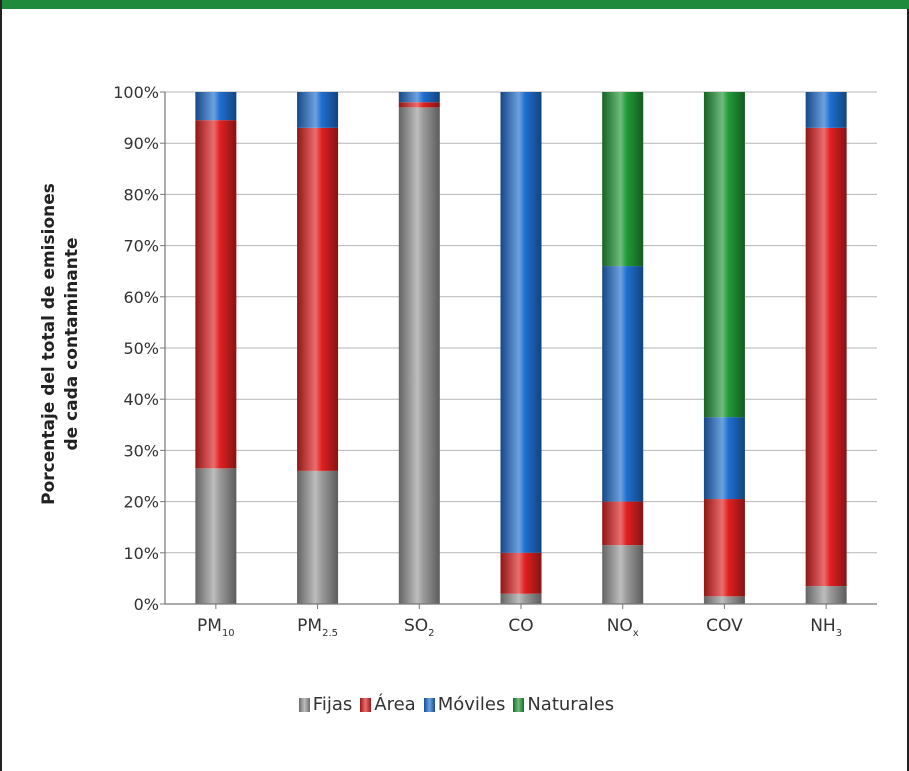  What do you see at coordinates (571, 704) in the screenshot?
I see `legend-label: Naturales` at bounding box center [571, 704].